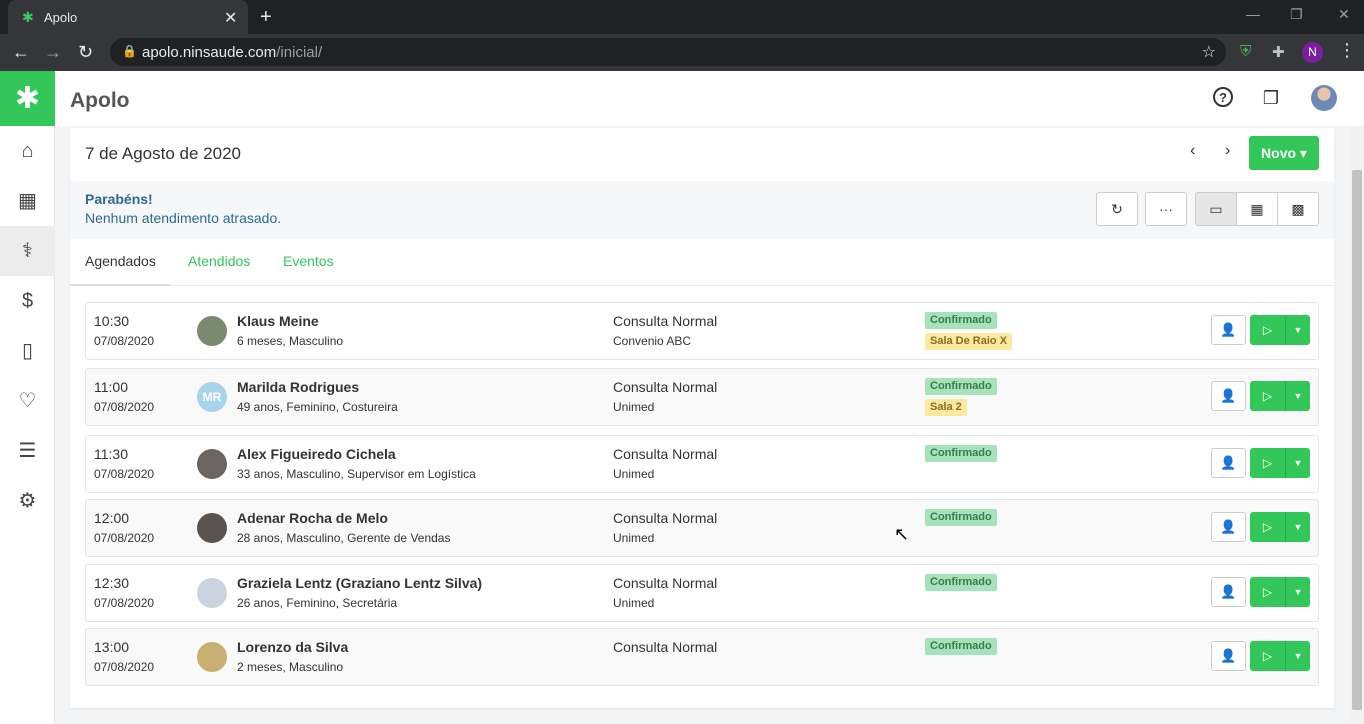 The height and width of the screenshot is (724, 1364). What do you see at coordinates (1223, 97) in the screenshot?
I see `help-icon: ?` at bounding box center [1223, 97].